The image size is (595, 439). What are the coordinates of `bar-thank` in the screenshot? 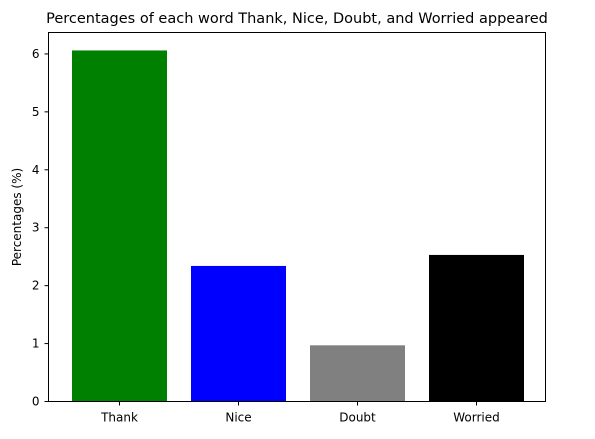 It's located at (119, 226).